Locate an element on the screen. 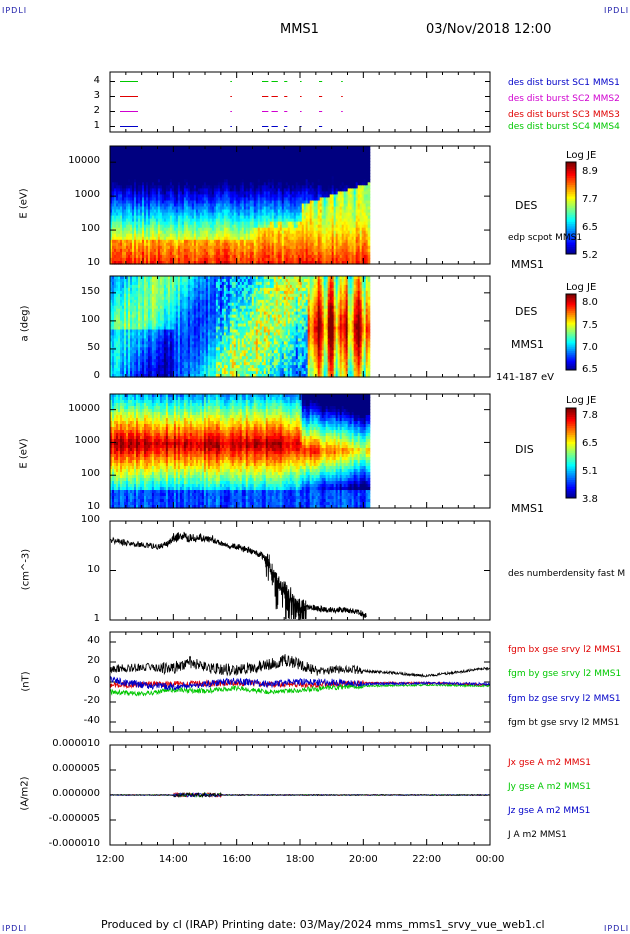 The image size is (630, 934). des-pa-label: DES is located at coordinates (526, 311).